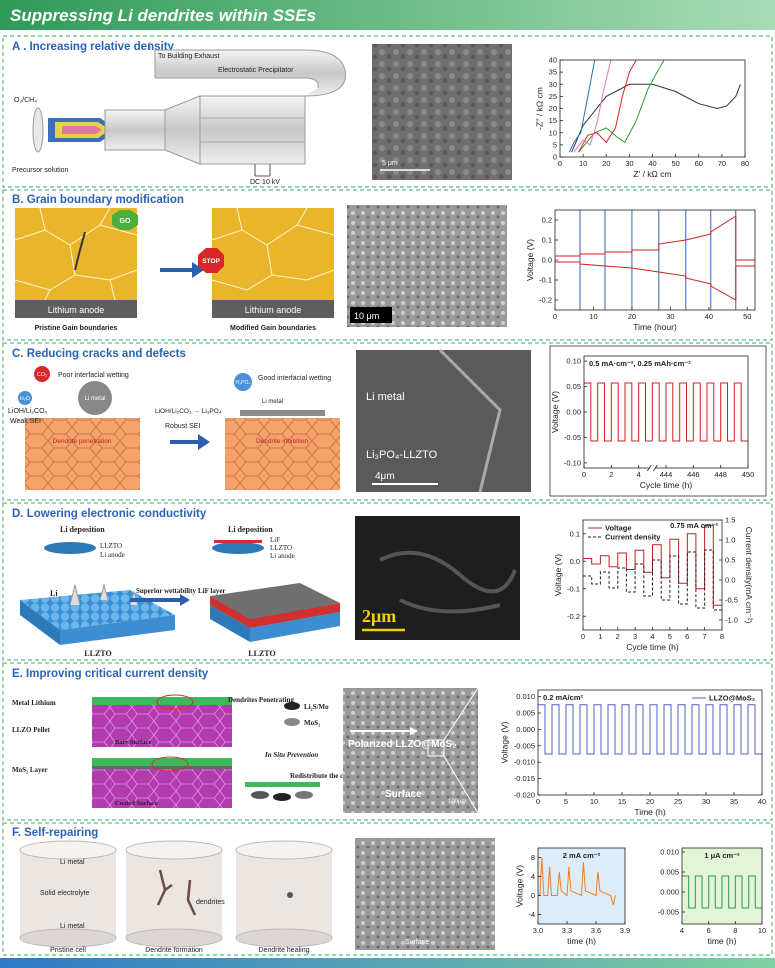 The height and width of the screenshot is (968, 775). What do you see at coordinates (461, 750) in the screenshot?
I see `zoom-lines` at bounding box center [461, 750].